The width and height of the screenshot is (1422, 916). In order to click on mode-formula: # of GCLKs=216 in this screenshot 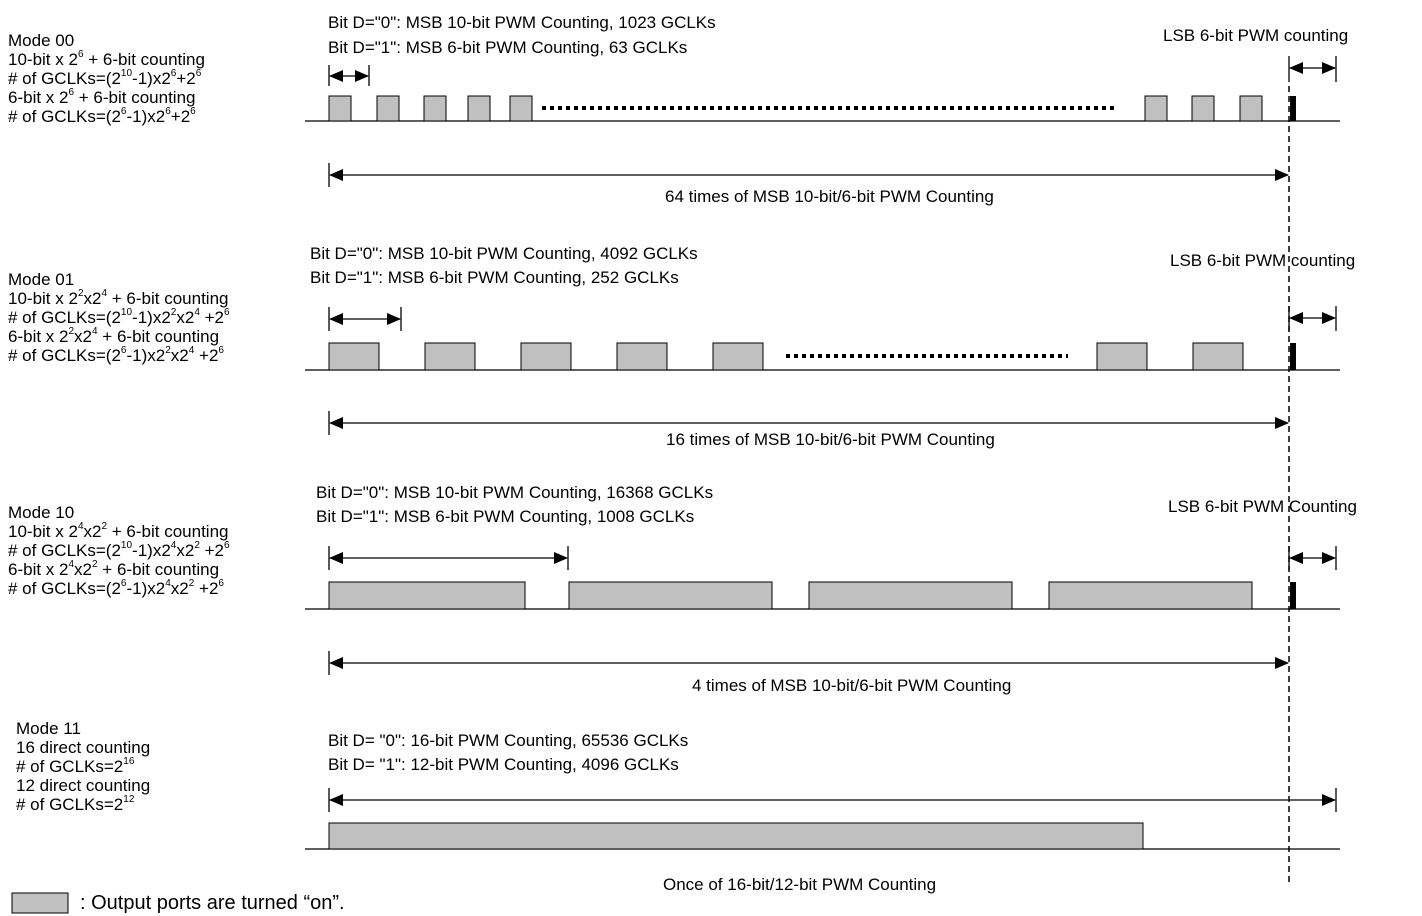, I will do `click(75, 766)`.